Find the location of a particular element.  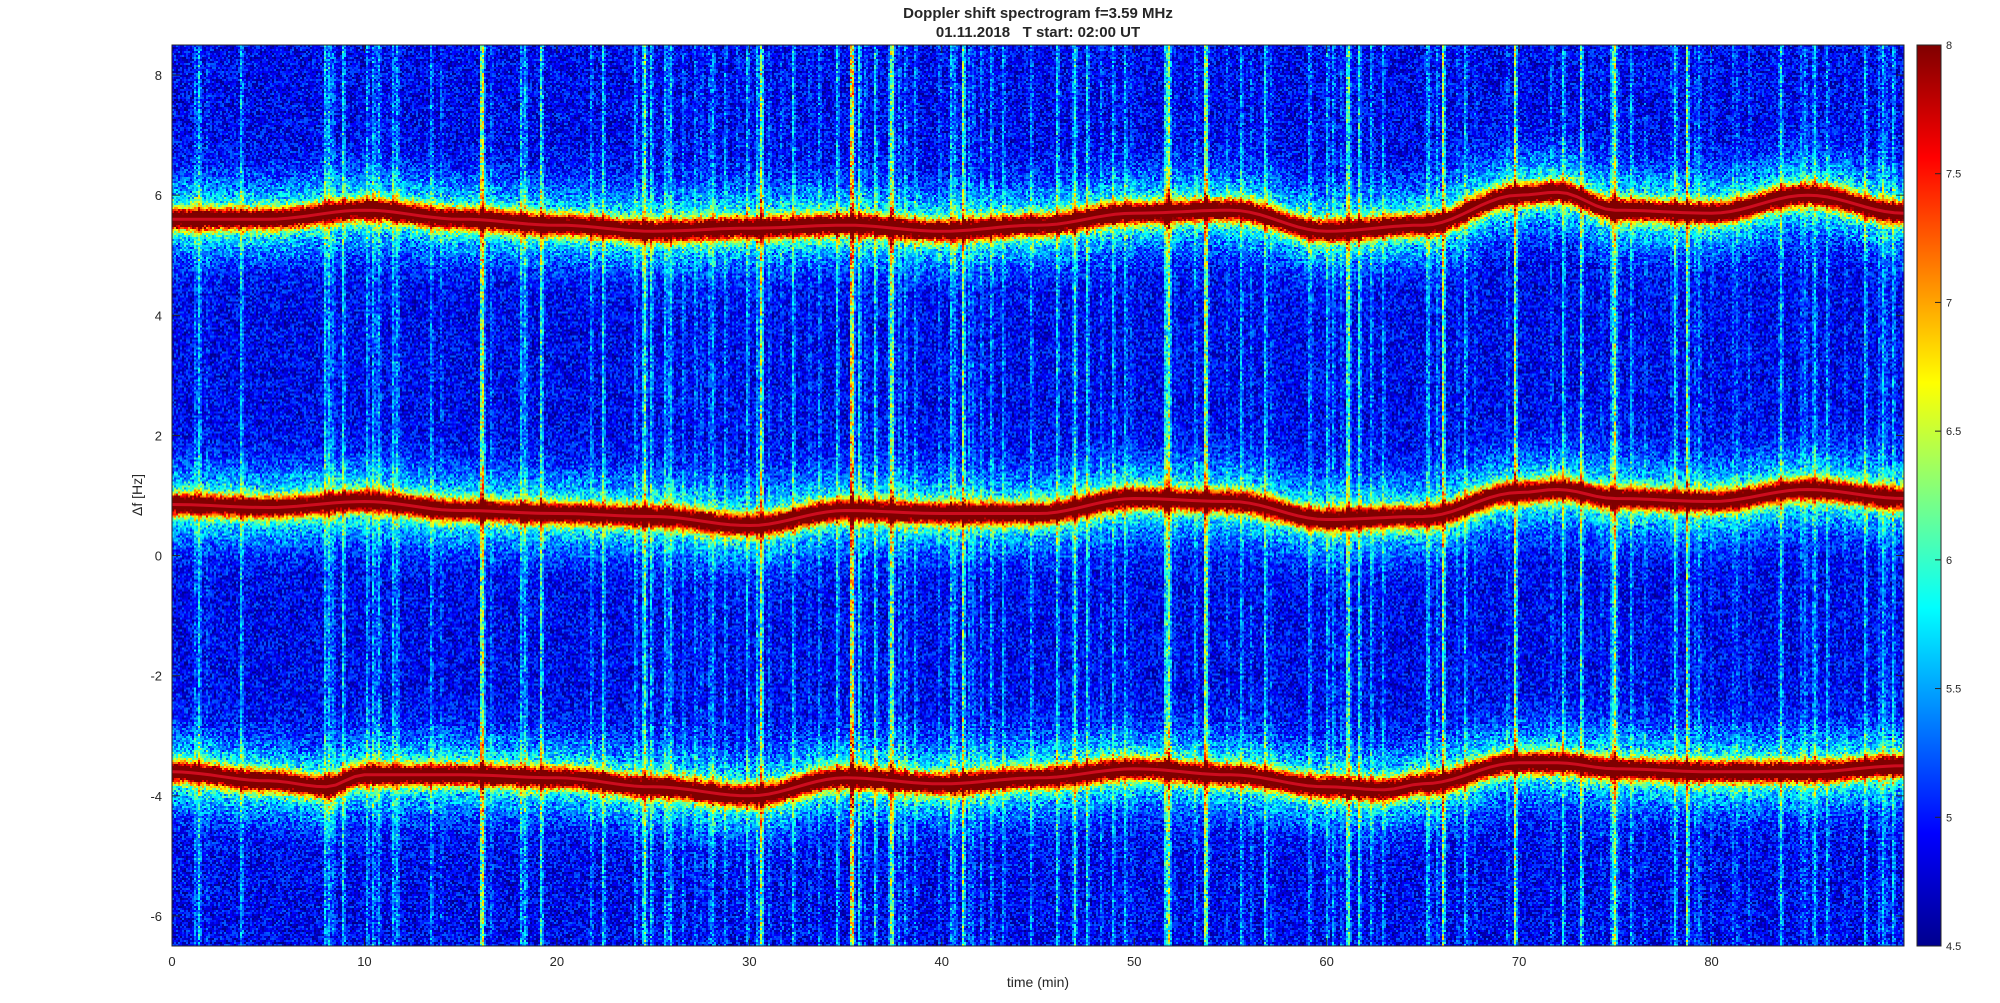

colorbar-tick-label: 6 is located at coordinates (1949, 561).